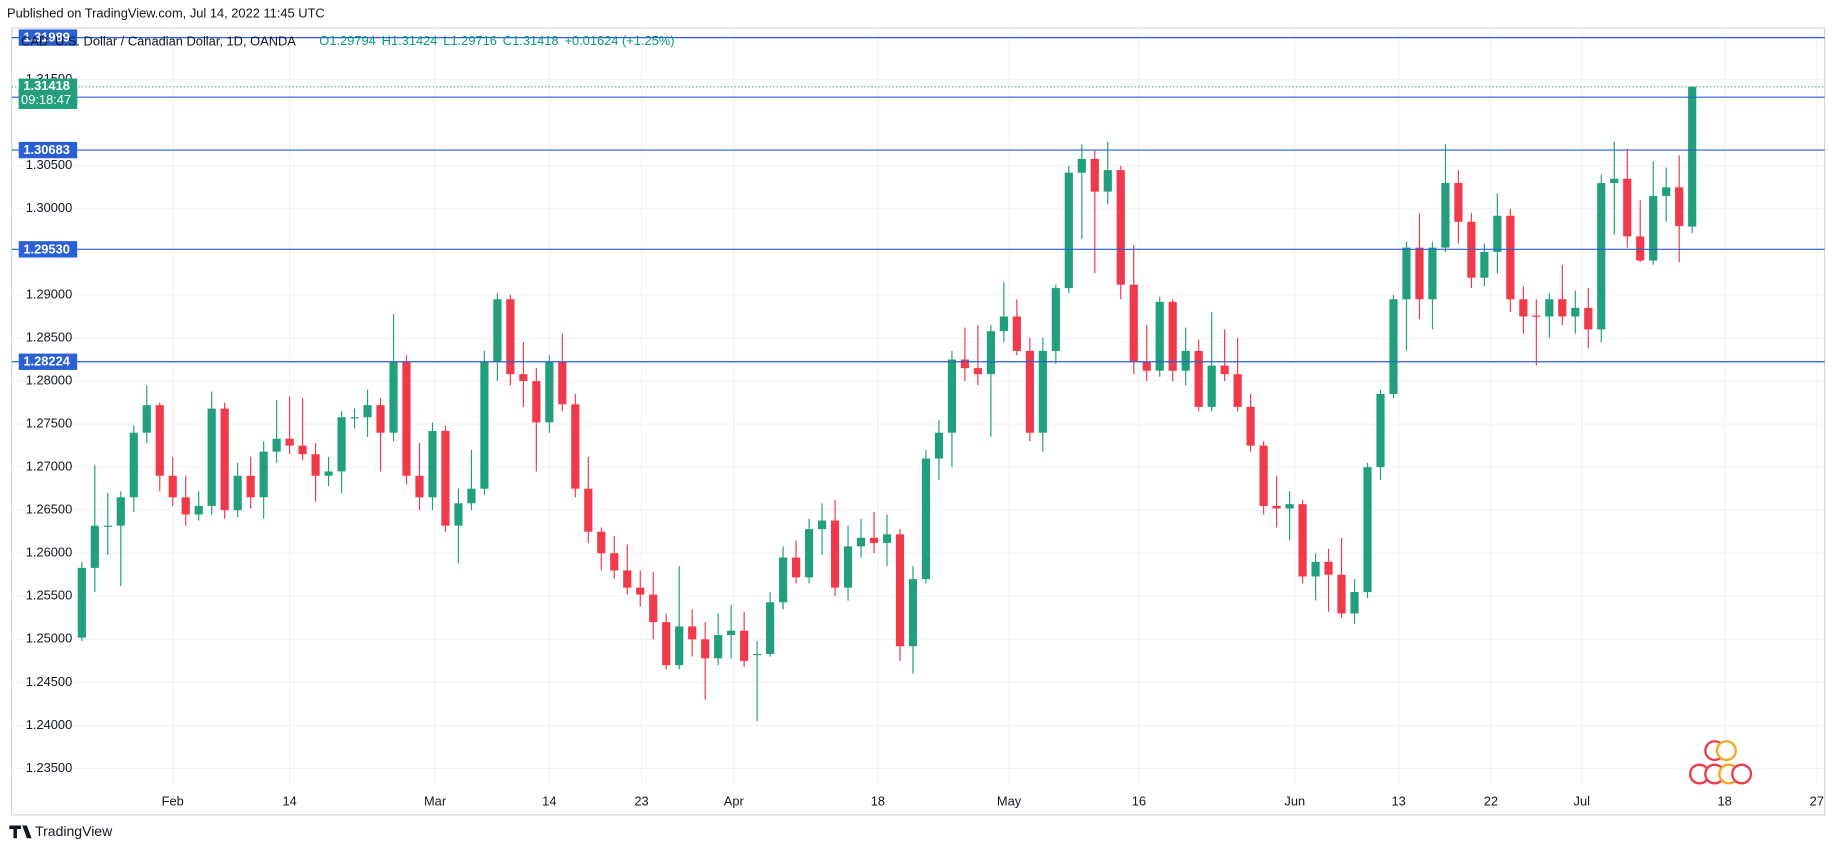 This screenshot has width=1834, height=850. Describe the element at coordinates (619, 40) in the screenshot. I see `change: +0.01624 (+1.25%)` at that location.